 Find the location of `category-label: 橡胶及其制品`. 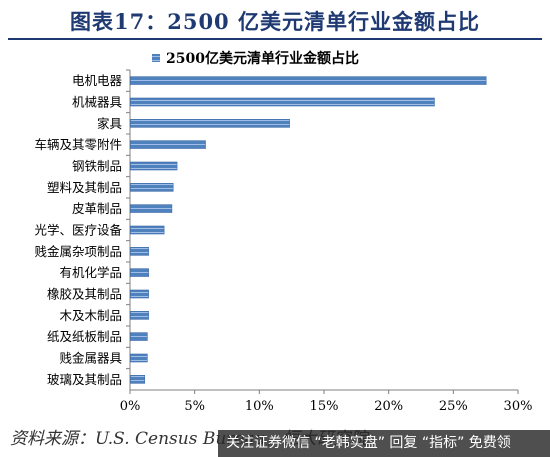

category-label: 橡胶及其制品 is located at coordinates (84, 294).